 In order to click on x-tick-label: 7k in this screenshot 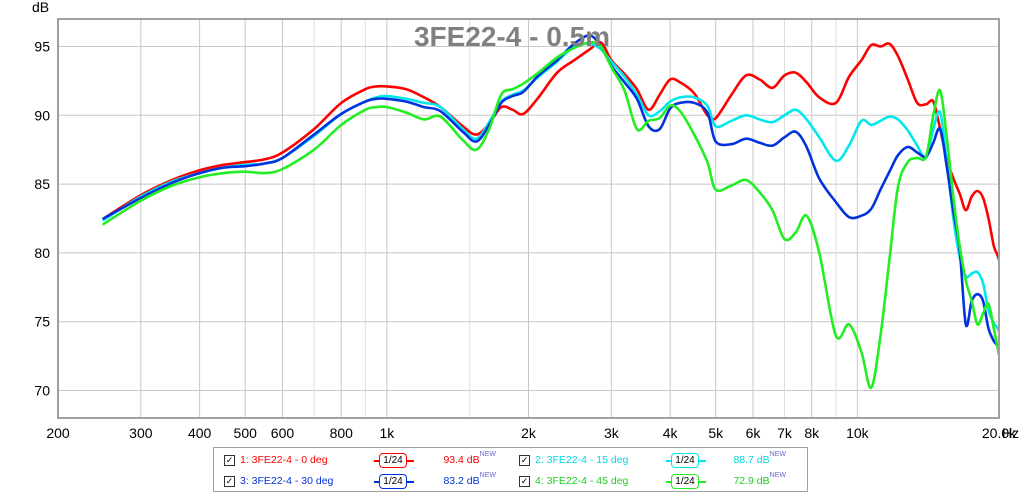, I will do `click(785, 433)`.